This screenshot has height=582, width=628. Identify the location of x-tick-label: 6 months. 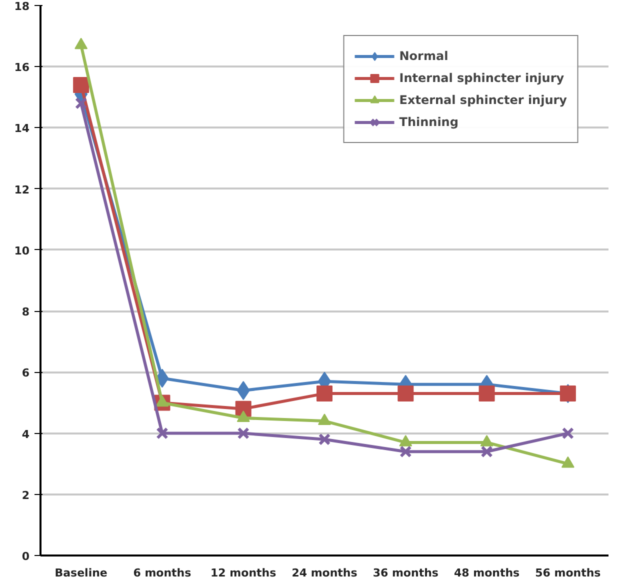
(162, 573).